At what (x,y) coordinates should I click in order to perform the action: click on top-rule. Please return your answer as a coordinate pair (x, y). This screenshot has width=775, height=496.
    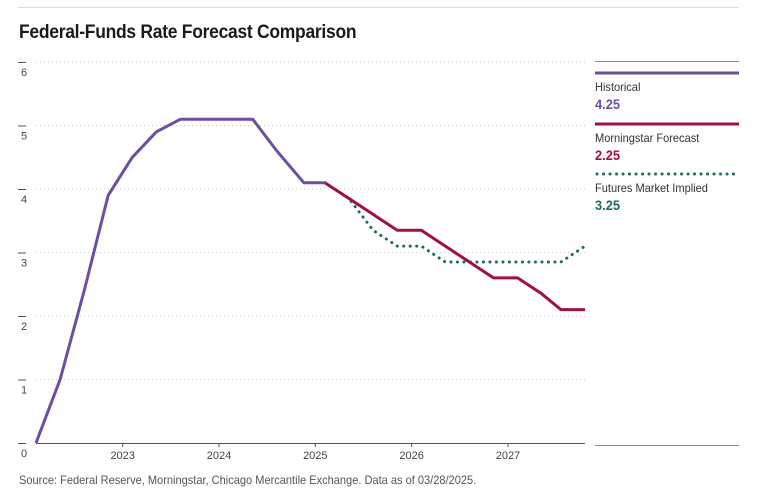
    Looking at the image, I should click on (378, 7).